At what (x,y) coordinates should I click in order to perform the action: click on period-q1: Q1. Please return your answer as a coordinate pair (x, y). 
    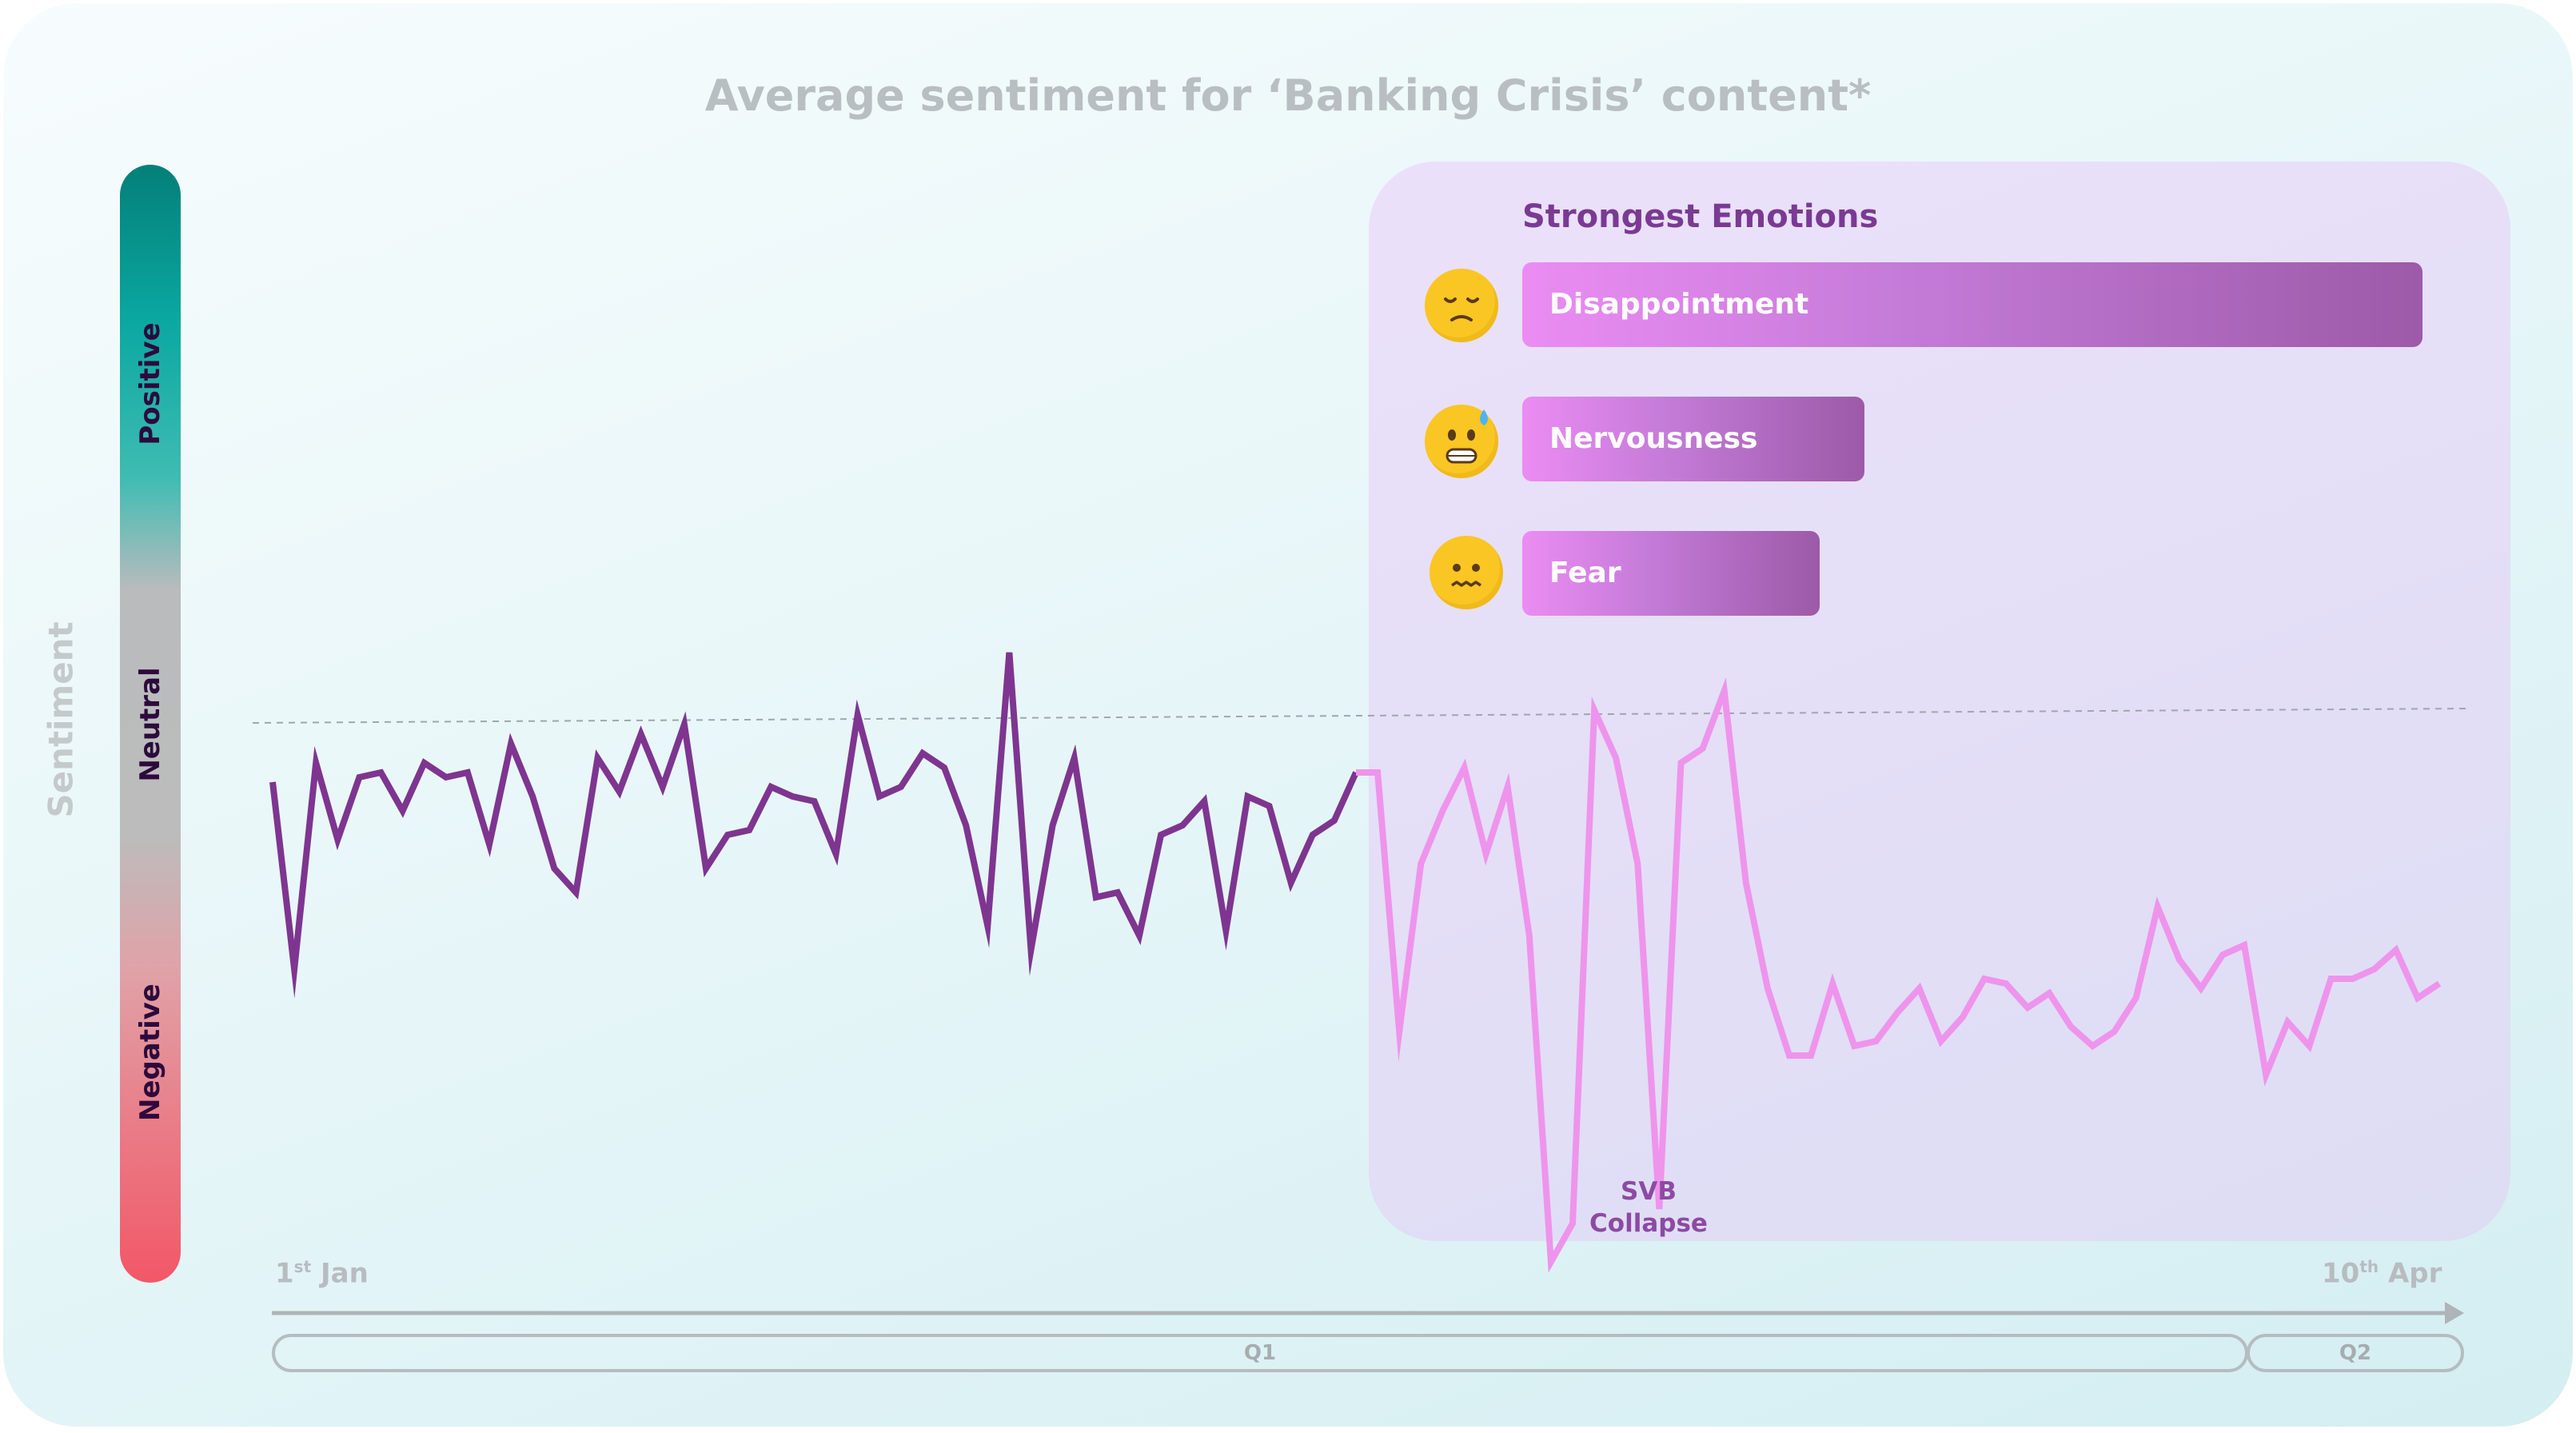
    Looking at the image, I should click on (1260, 1353).